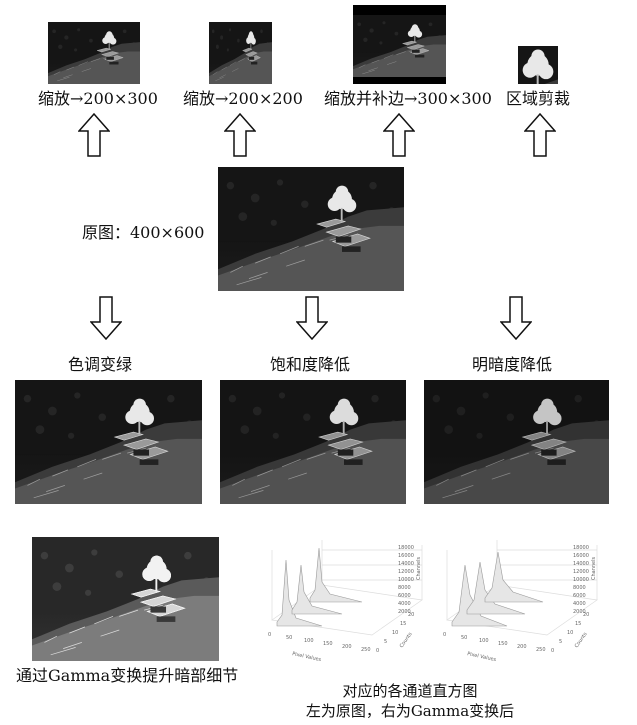  Describe the element at coordinates (313, 442) in the screenshot. I see `image-saturation-down` at that location.